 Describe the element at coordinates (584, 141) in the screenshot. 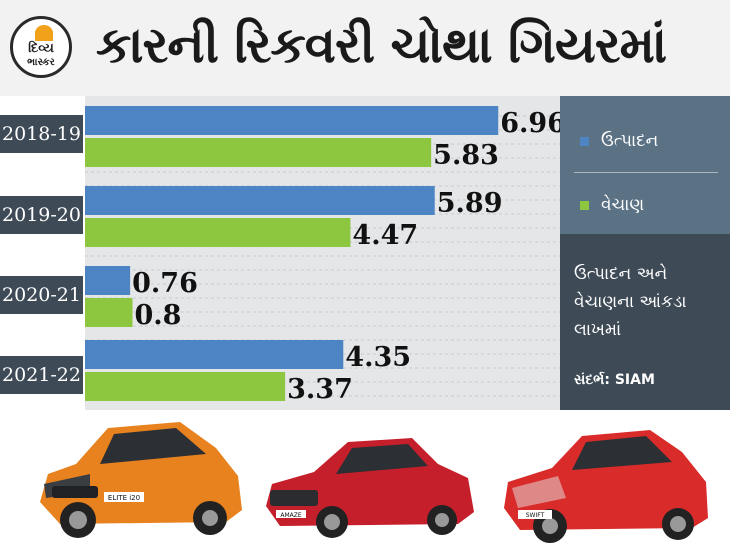

I see `production-swatch` at that location.